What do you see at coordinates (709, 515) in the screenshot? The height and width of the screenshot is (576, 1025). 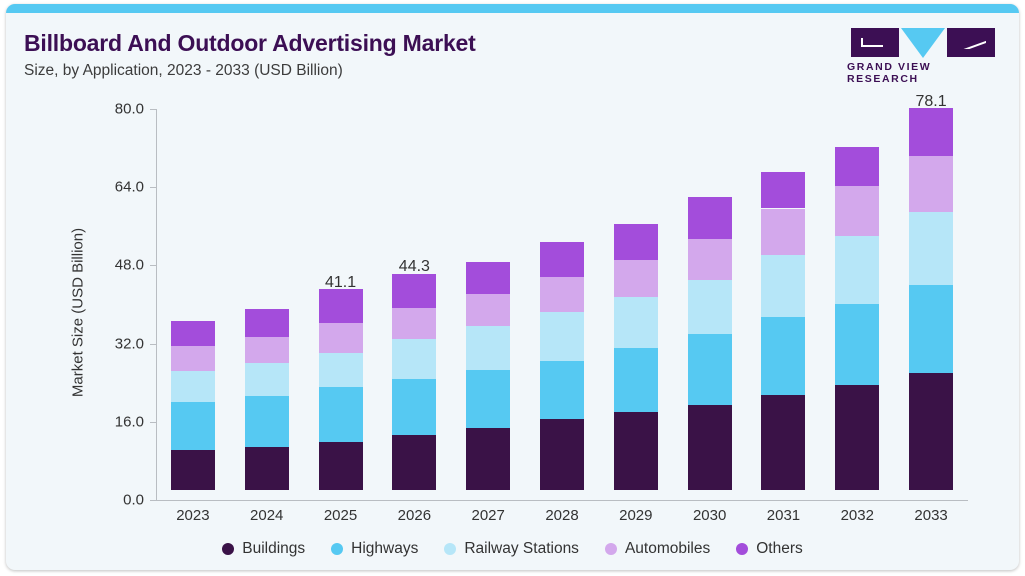 I see `x-axis-tick-label: 2030` at bounding box center [709, 515].